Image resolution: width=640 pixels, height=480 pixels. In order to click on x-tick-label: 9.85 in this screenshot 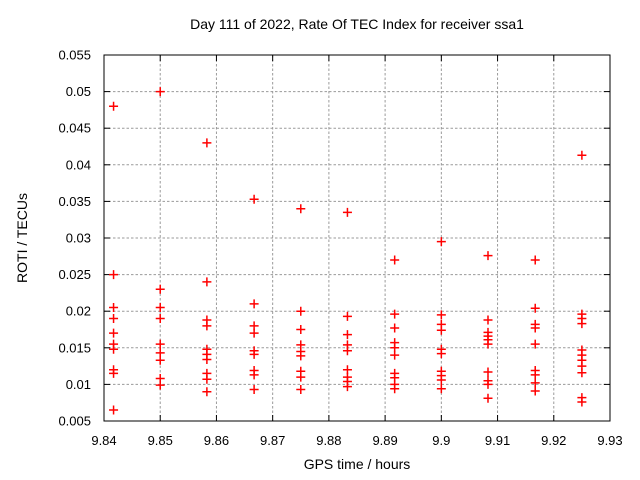, I will do `click(160, 440)`.